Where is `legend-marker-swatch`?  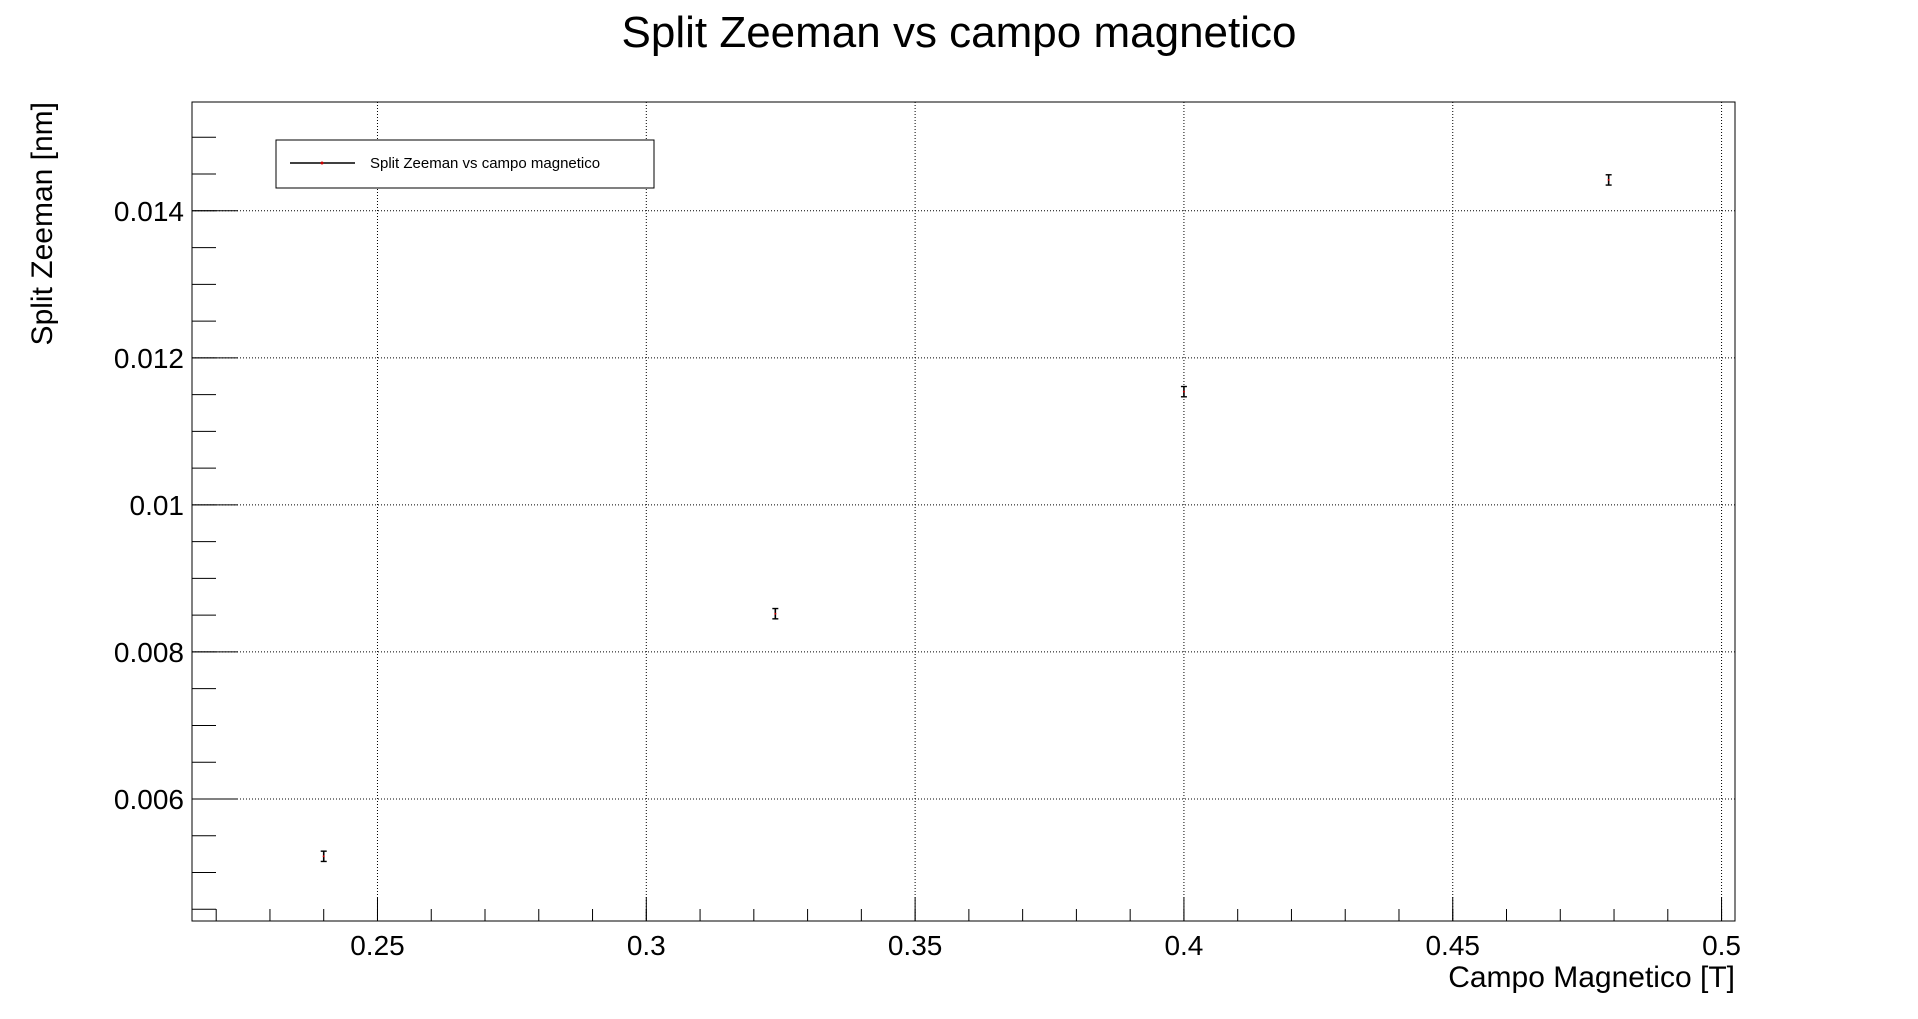
legend-marker-swatch is located at coordinates (322, 163).